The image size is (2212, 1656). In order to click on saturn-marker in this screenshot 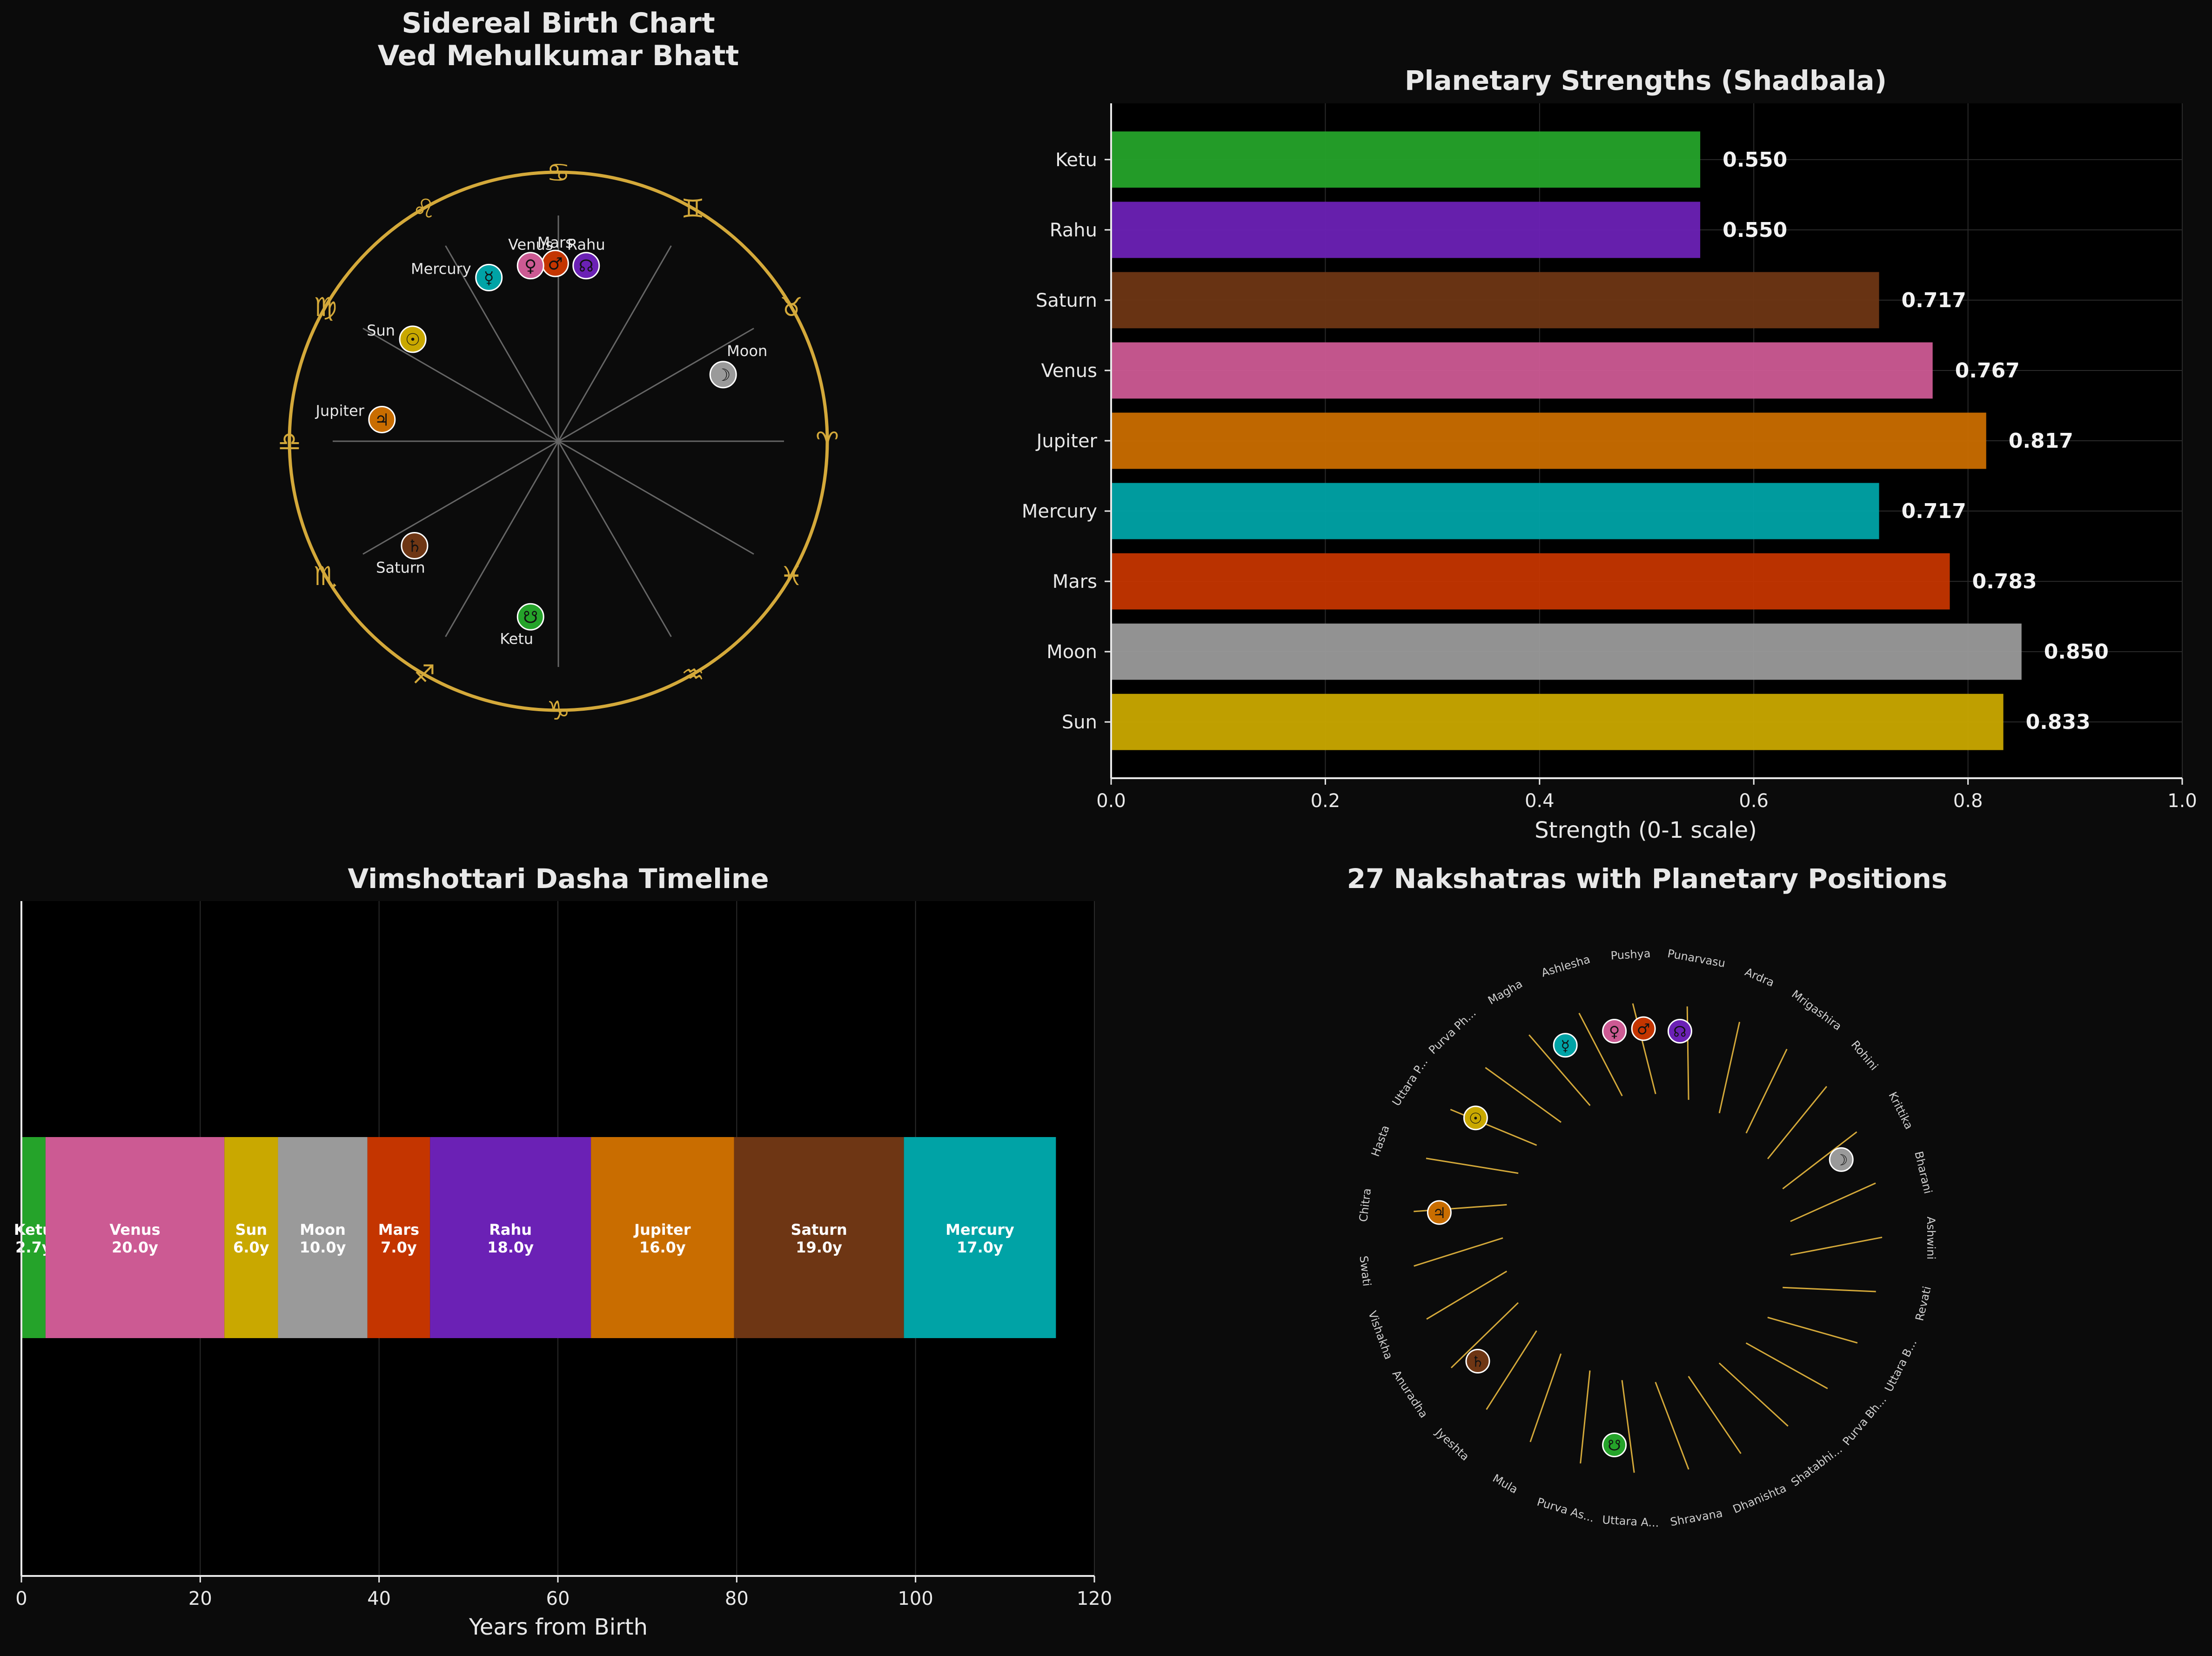, I will do `click(415, 546)`.